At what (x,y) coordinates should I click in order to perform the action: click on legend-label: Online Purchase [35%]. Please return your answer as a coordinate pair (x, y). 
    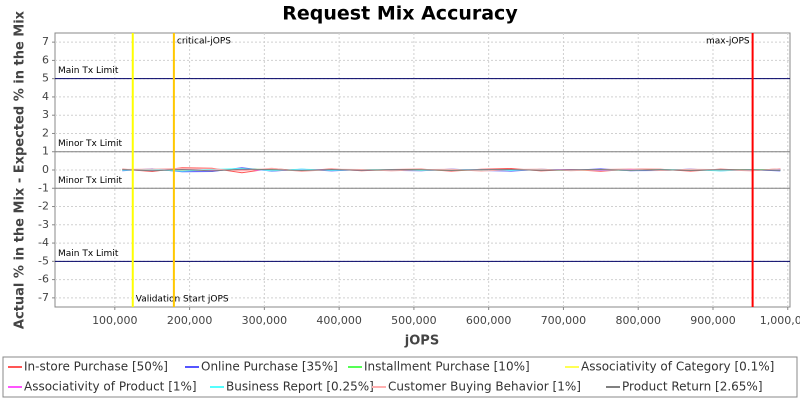
    Looking at the image, I should click on (269, 367).